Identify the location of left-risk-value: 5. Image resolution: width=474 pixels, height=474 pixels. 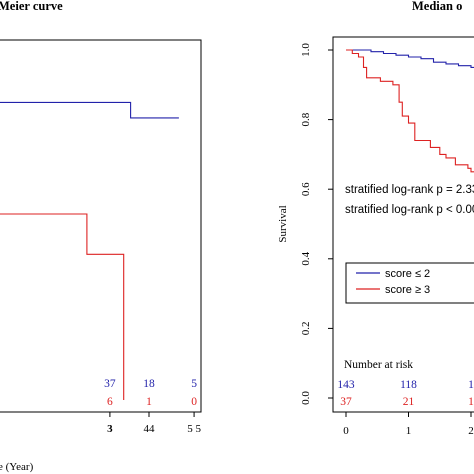
(194, 384).